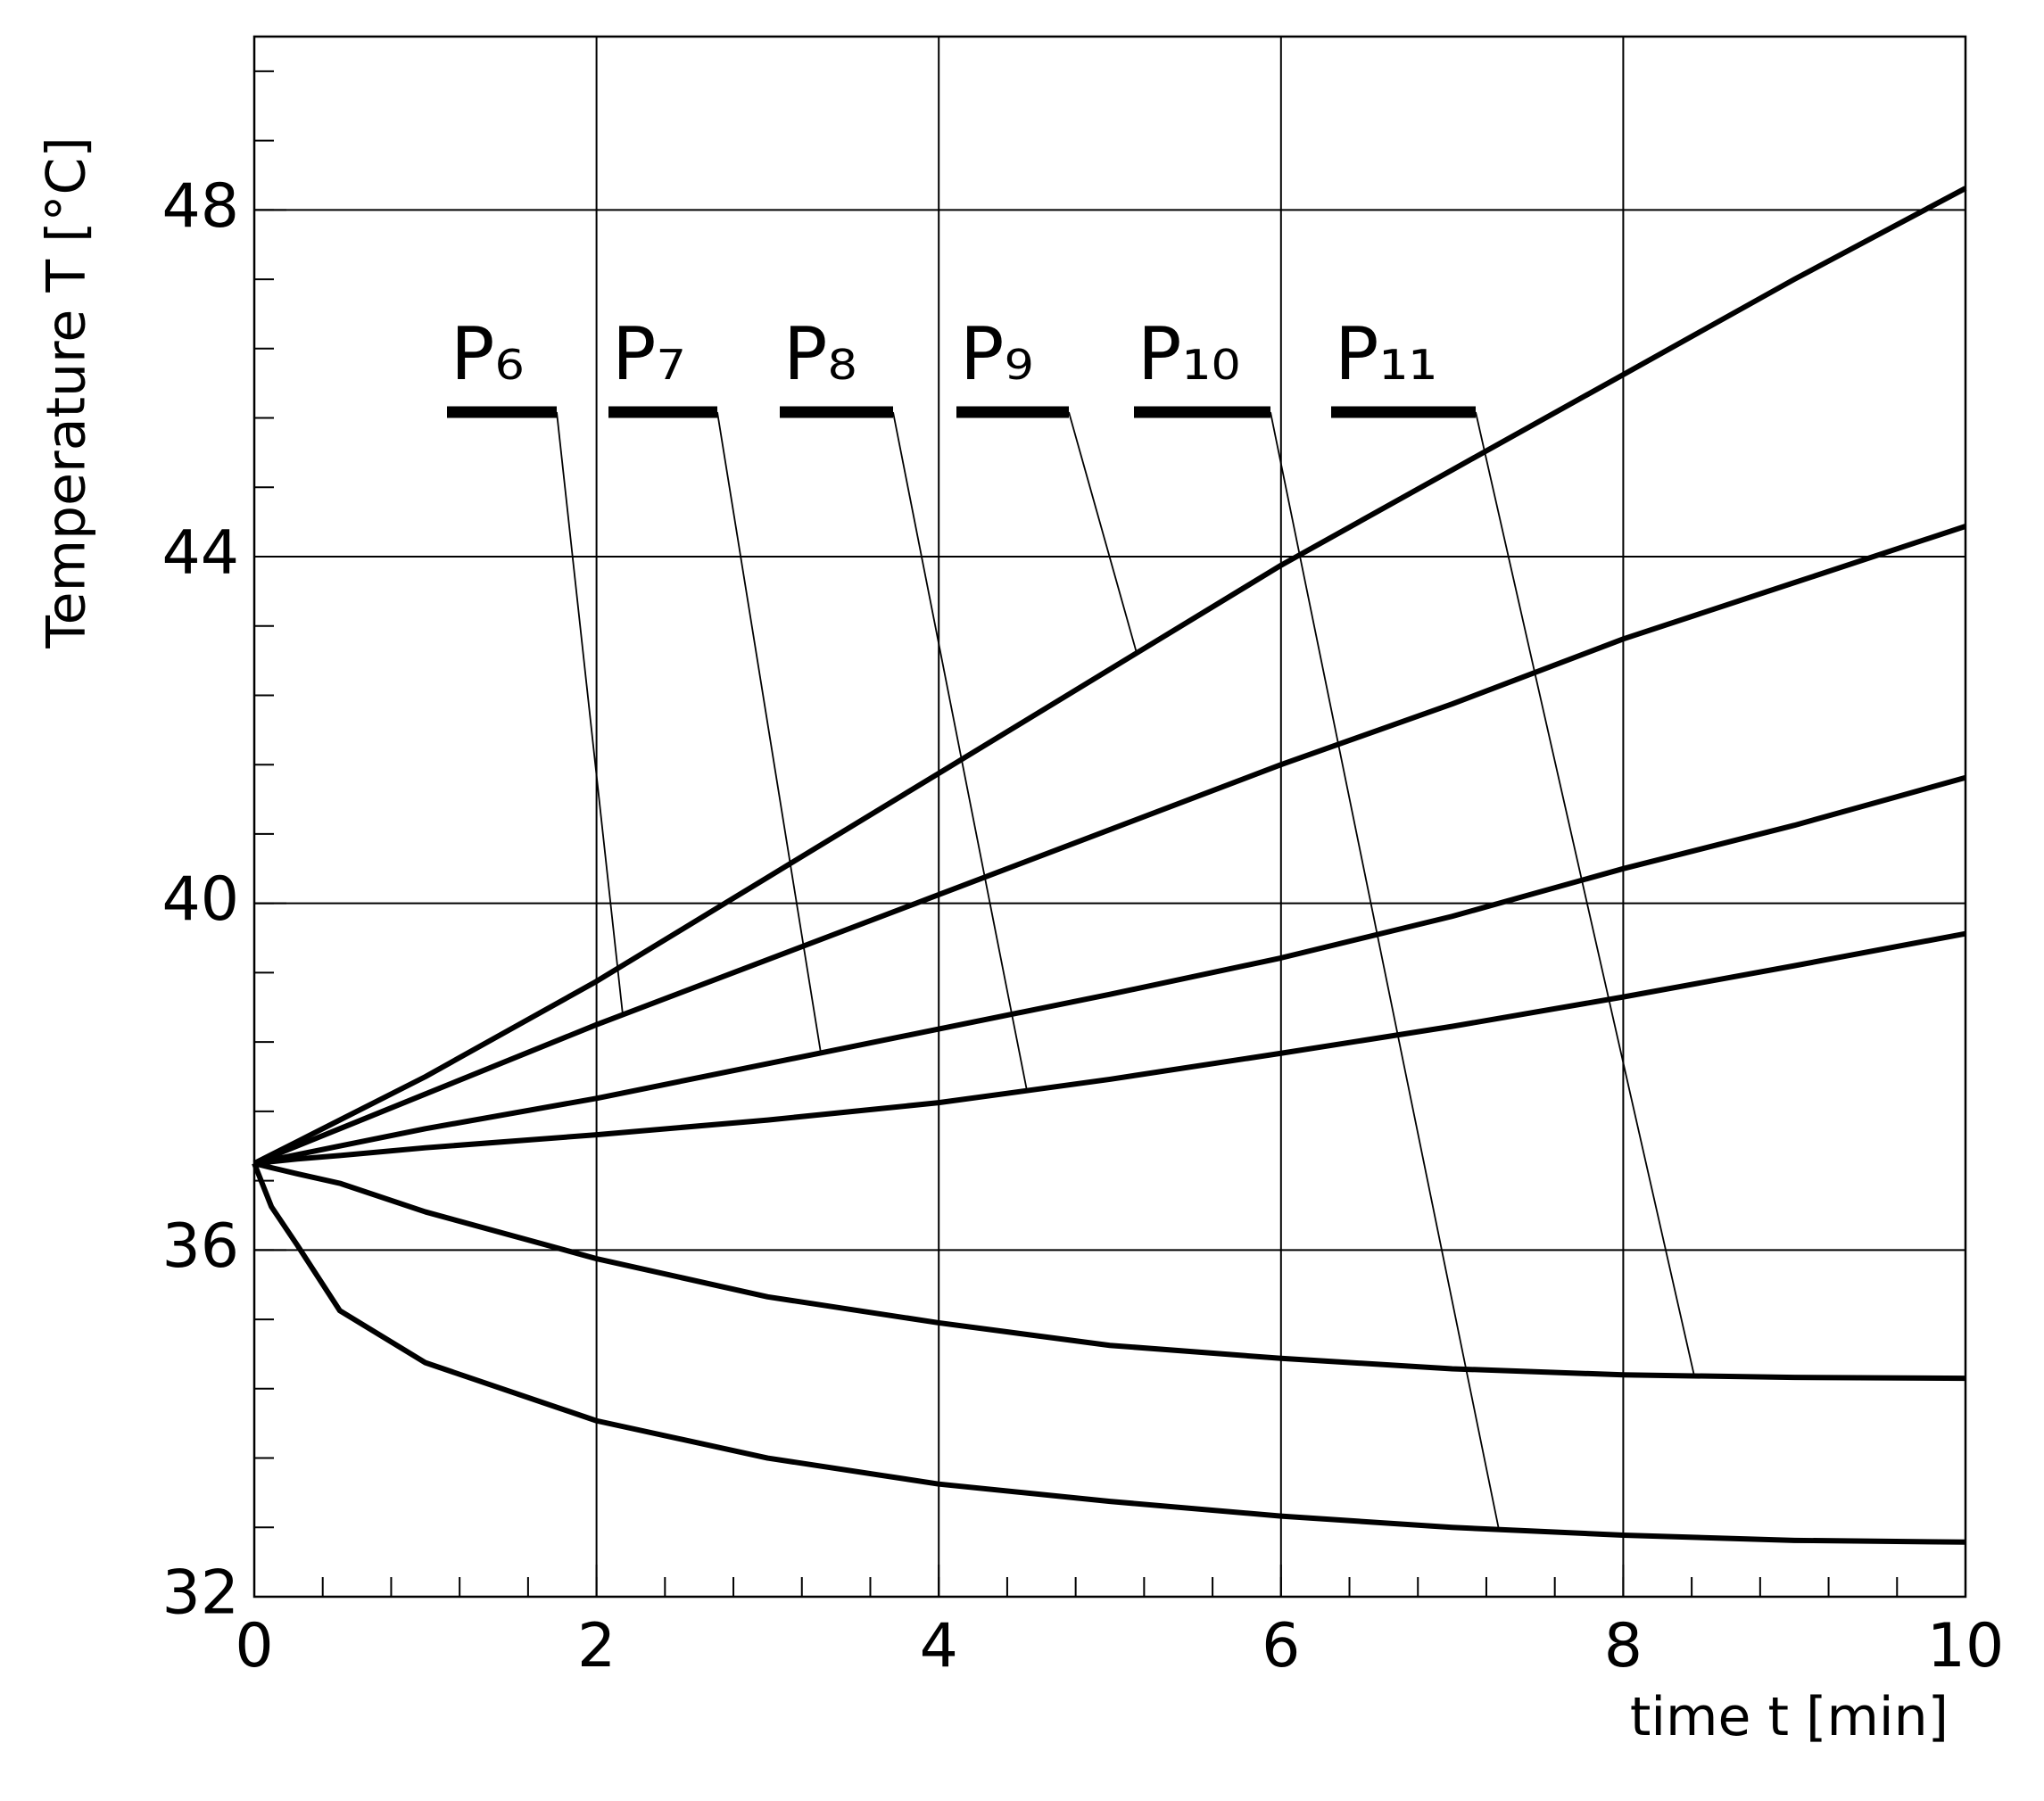 The image size is (2044, 1801). What do you see at coordinates (939, 1646) in the screenshot?
I see `x-tick-label: 4` at bounding box center [939, 1646].